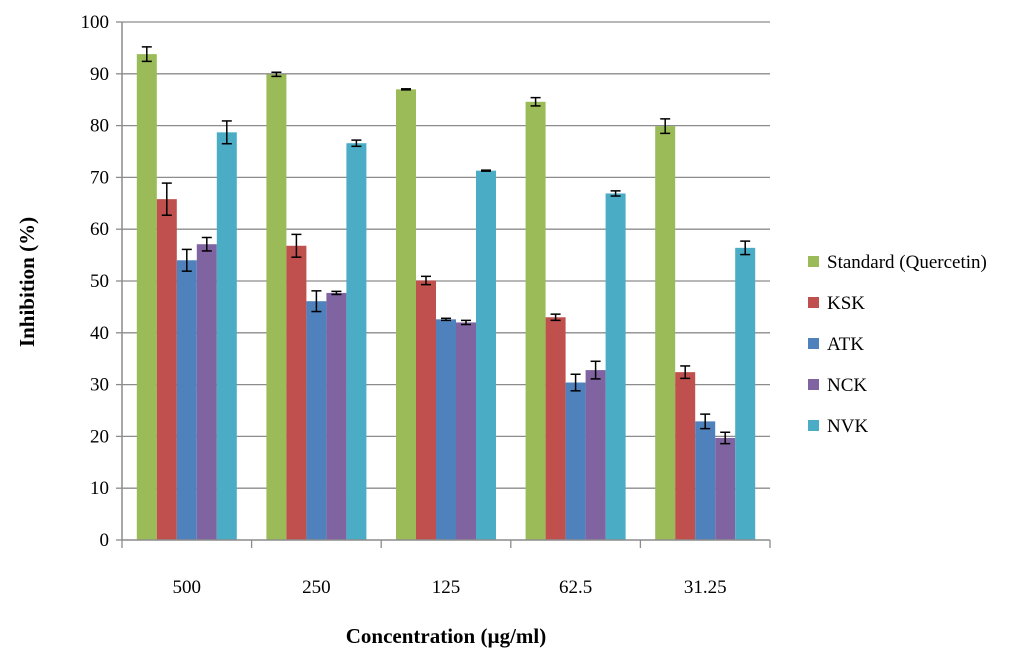  What do you see at coordinates (99, 436) in the screenshot?
I see `y-tick-label: 20` at bounding box center [99, 436].